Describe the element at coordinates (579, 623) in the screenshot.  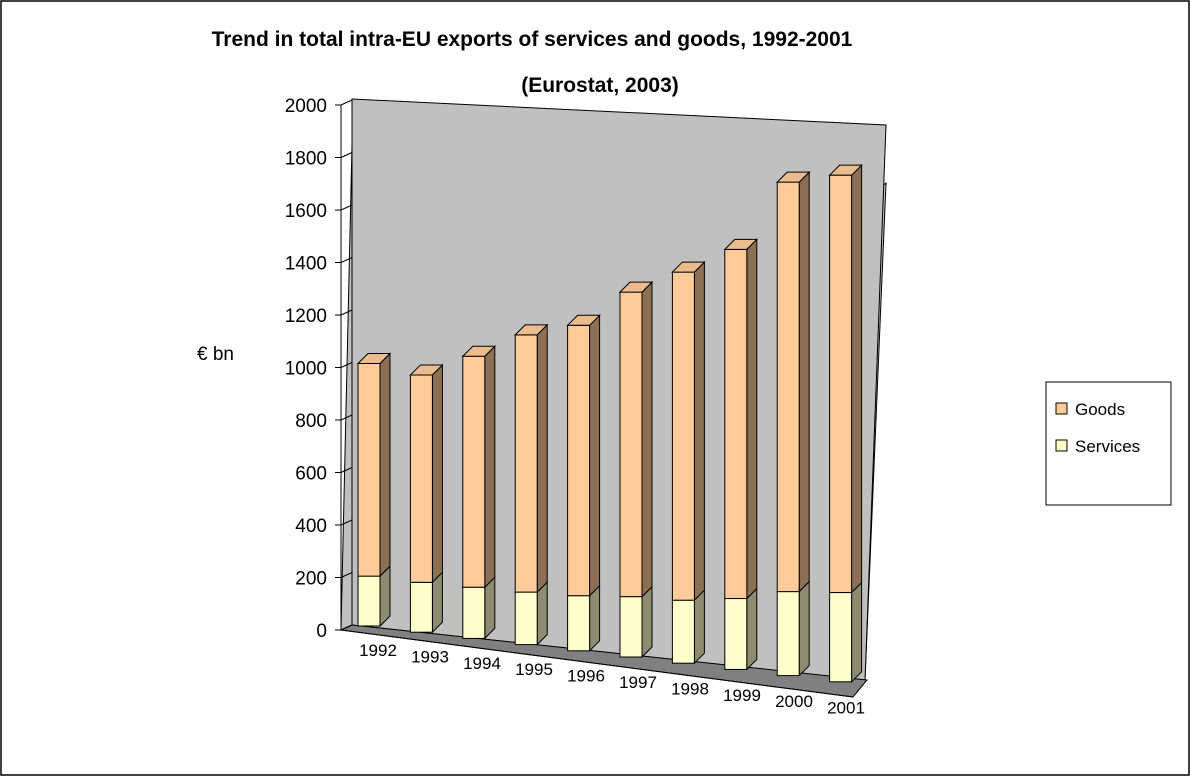
I see `bar-services-1996` at that location.